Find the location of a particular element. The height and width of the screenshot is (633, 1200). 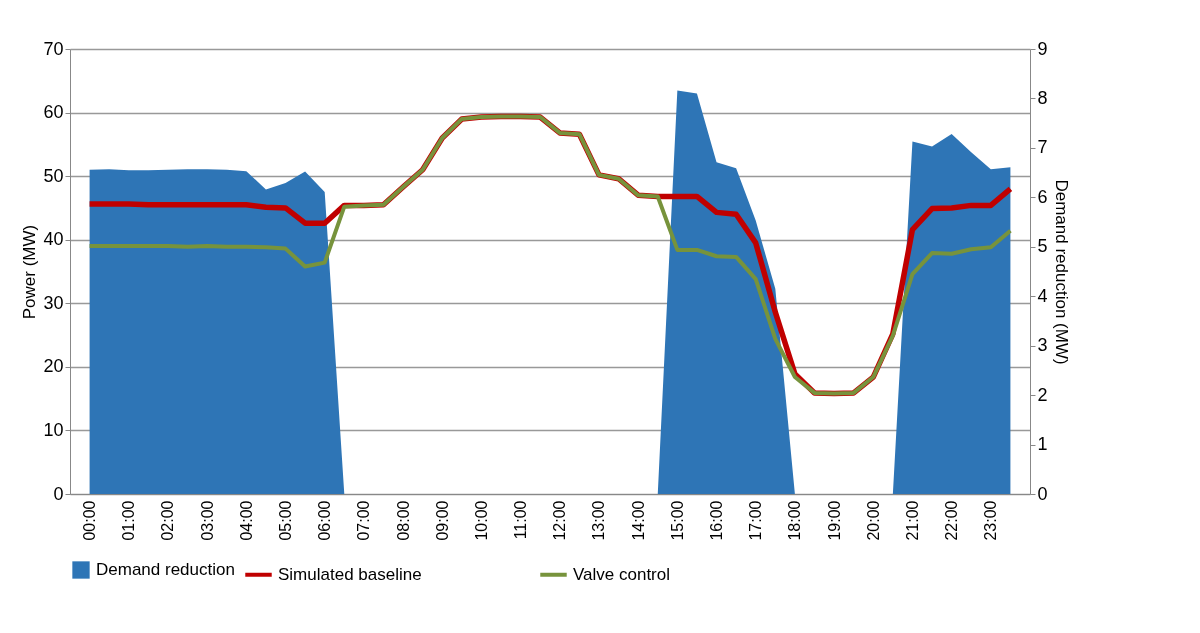

x-tick-label: 09:00 is located at coordinates (442, 520).